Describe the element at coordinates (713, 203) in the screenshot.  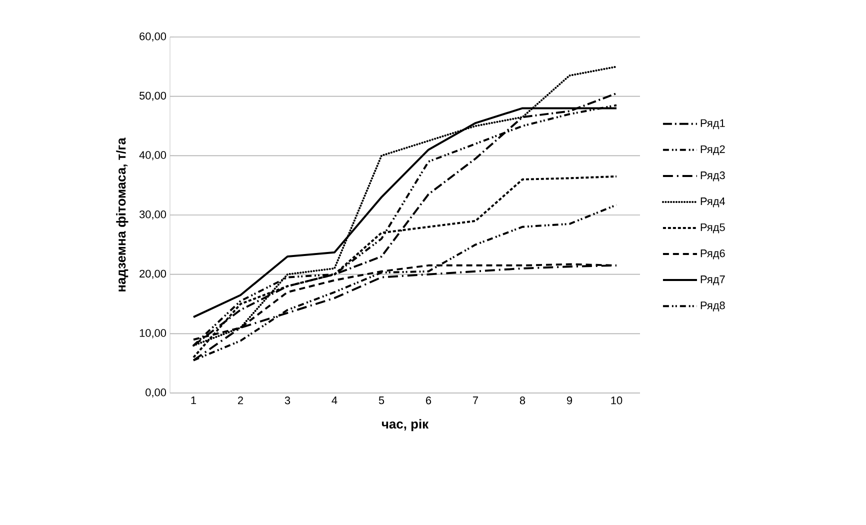
I see `legend-label: Ряд4` at that location.